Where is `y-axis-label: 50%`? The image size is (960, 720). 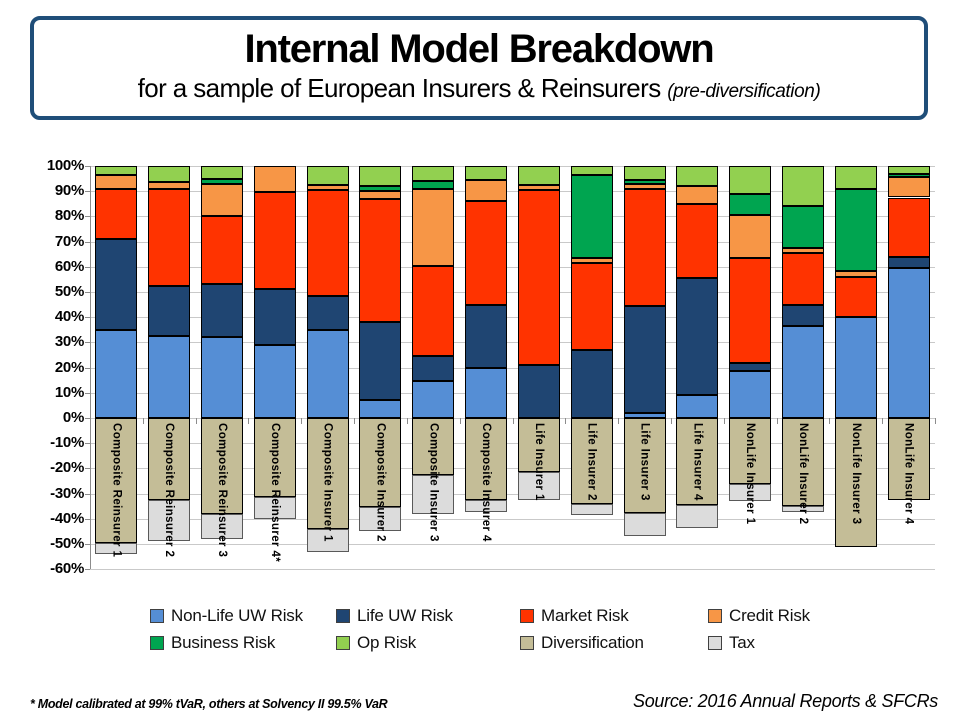 y-axis-label: 50% is located at coordinates (69, 291).